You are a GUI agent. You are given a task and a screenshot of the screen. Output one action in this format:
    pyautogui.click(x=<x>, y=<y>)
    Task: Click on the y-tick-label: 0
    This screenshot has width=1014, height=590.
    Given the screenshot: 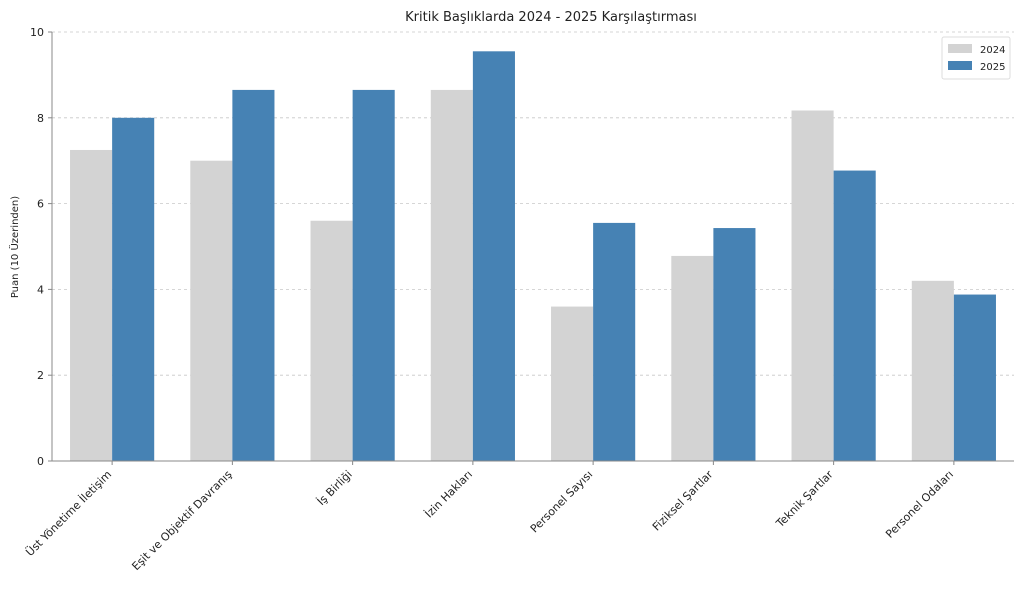 What is the action you would take?
    pyautogui.click(x=40, y=461)
    